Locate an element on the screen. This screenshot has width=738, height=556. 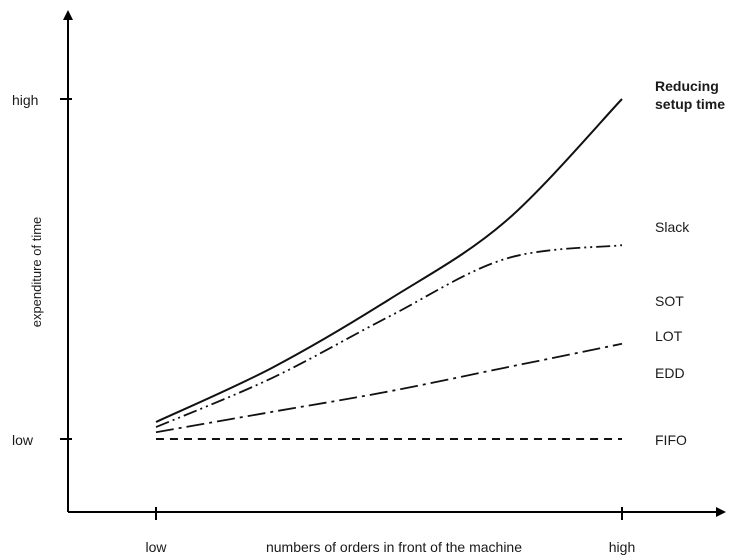
x-tick-label-low: low is located at coordinates (156, 547).